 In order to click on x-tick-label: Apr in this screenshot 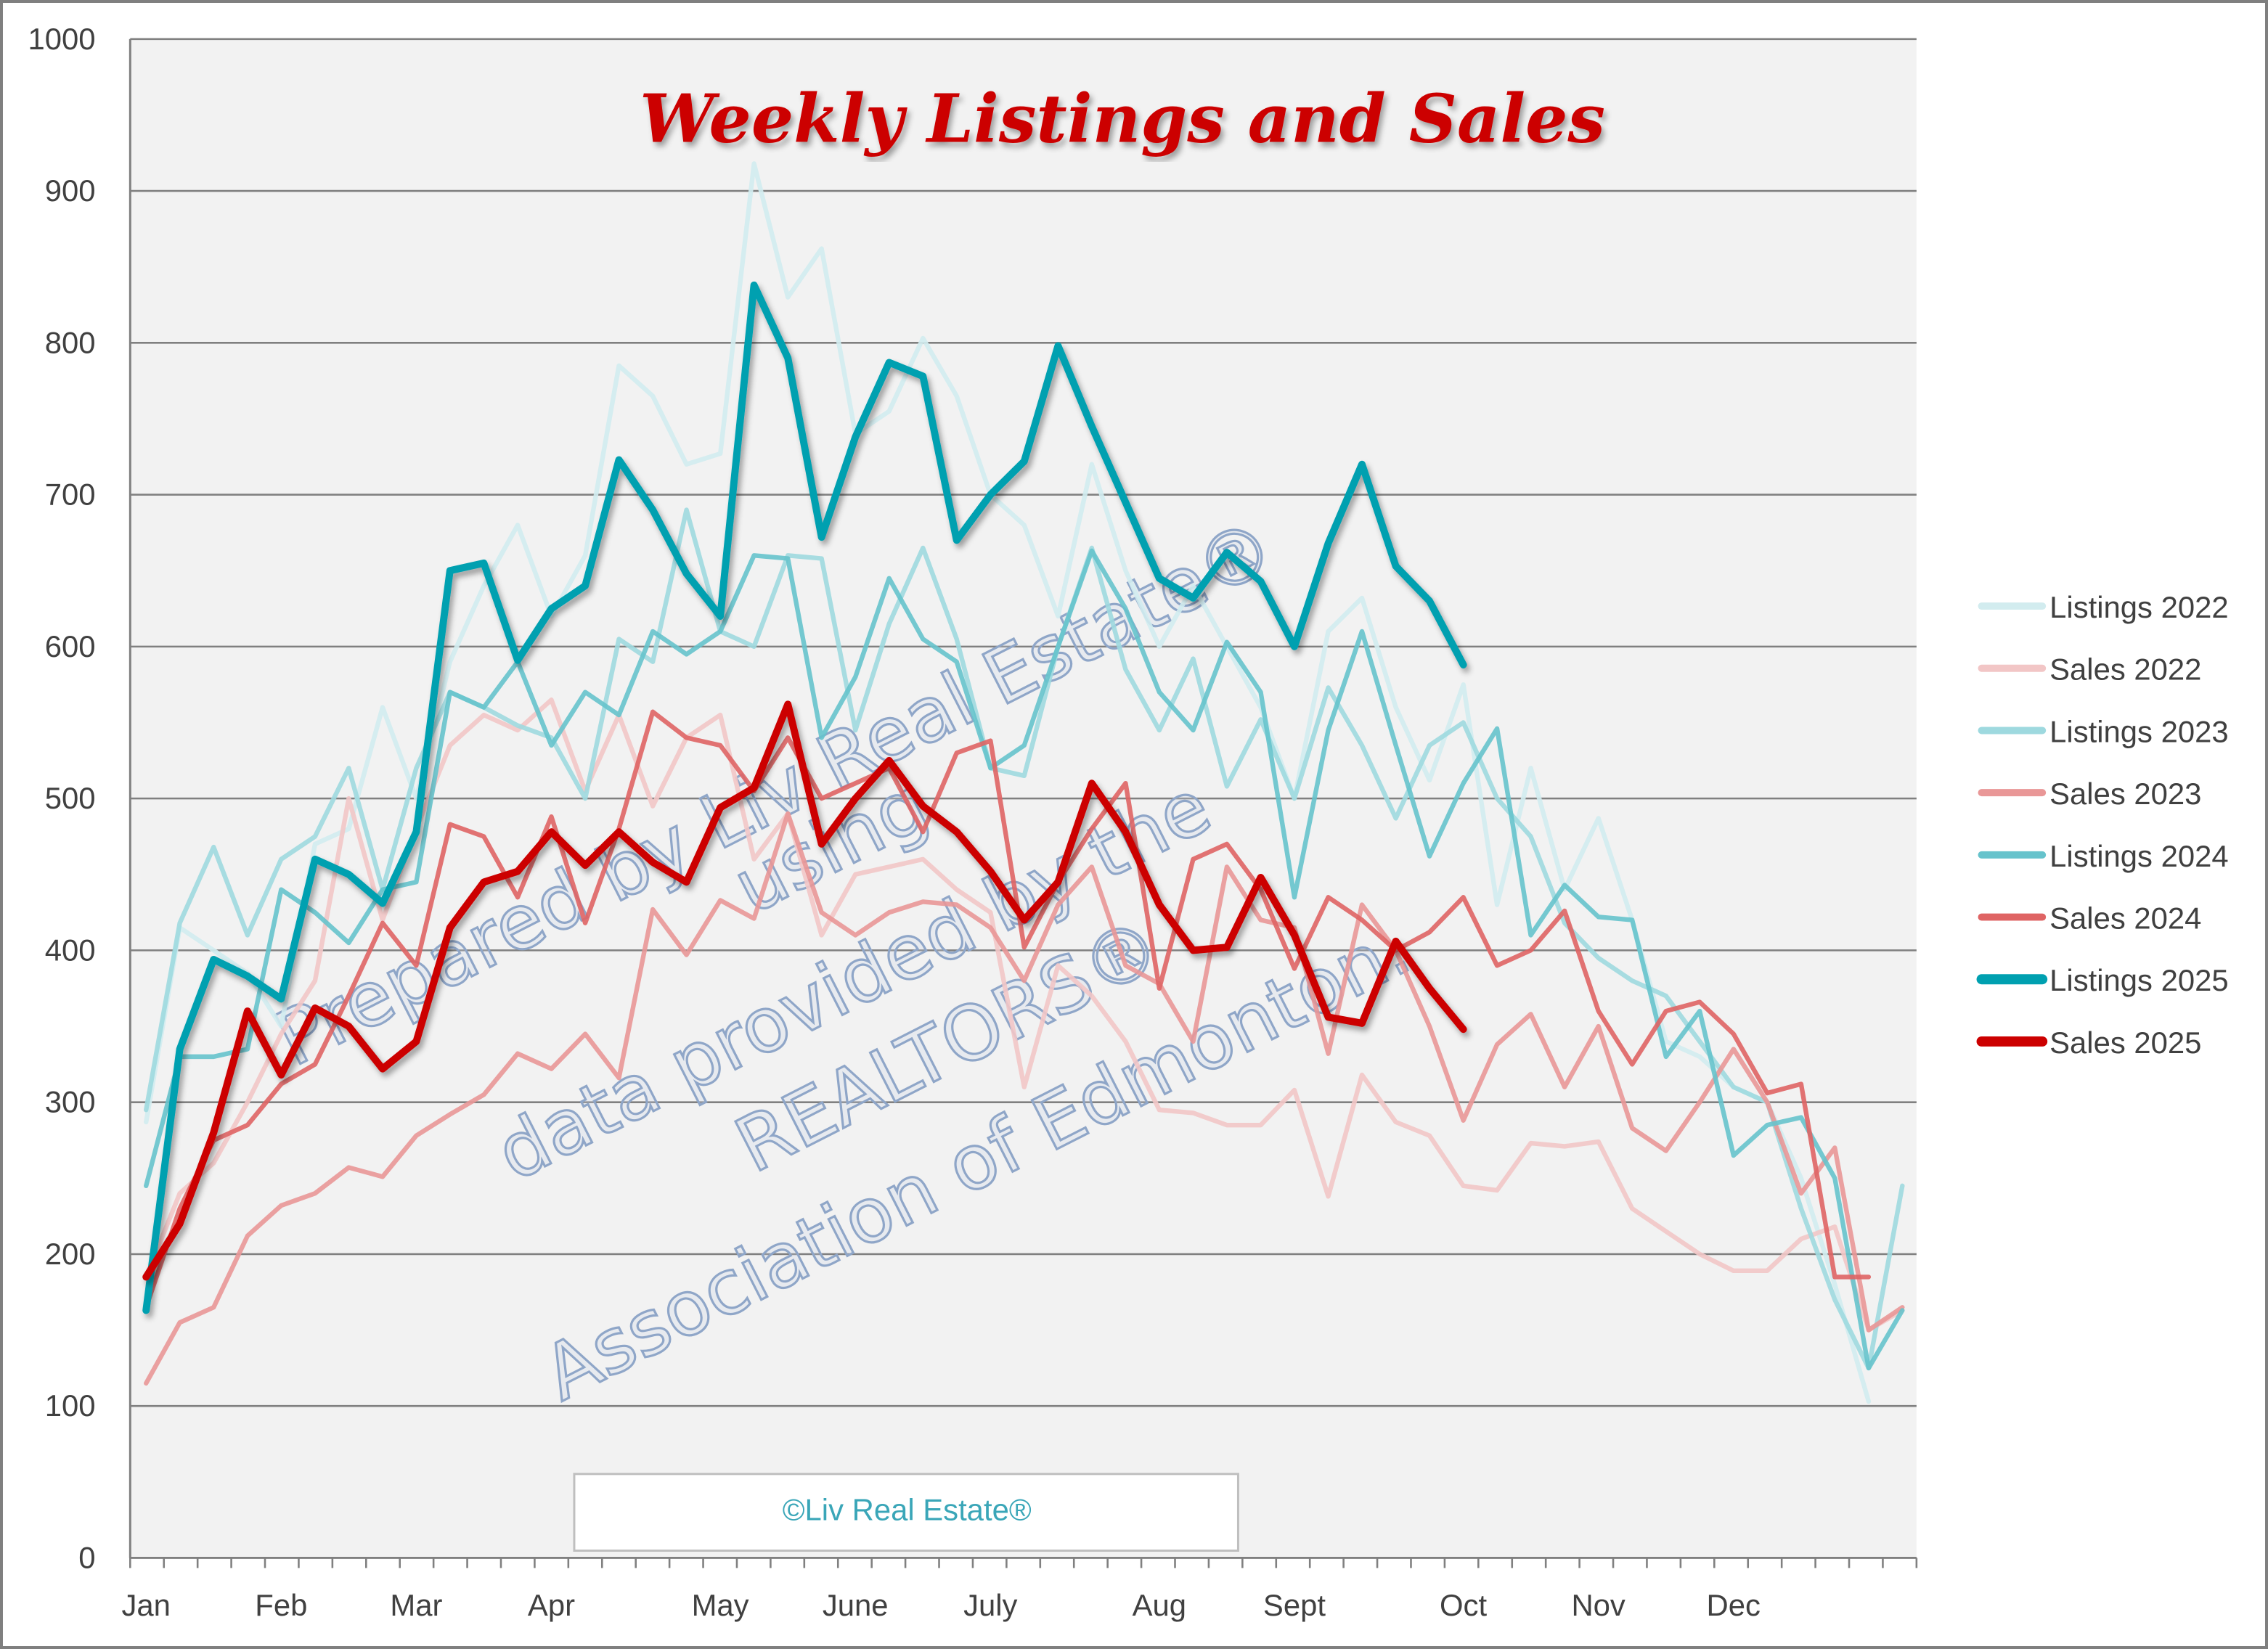, I will do `click(551, 1605)`.